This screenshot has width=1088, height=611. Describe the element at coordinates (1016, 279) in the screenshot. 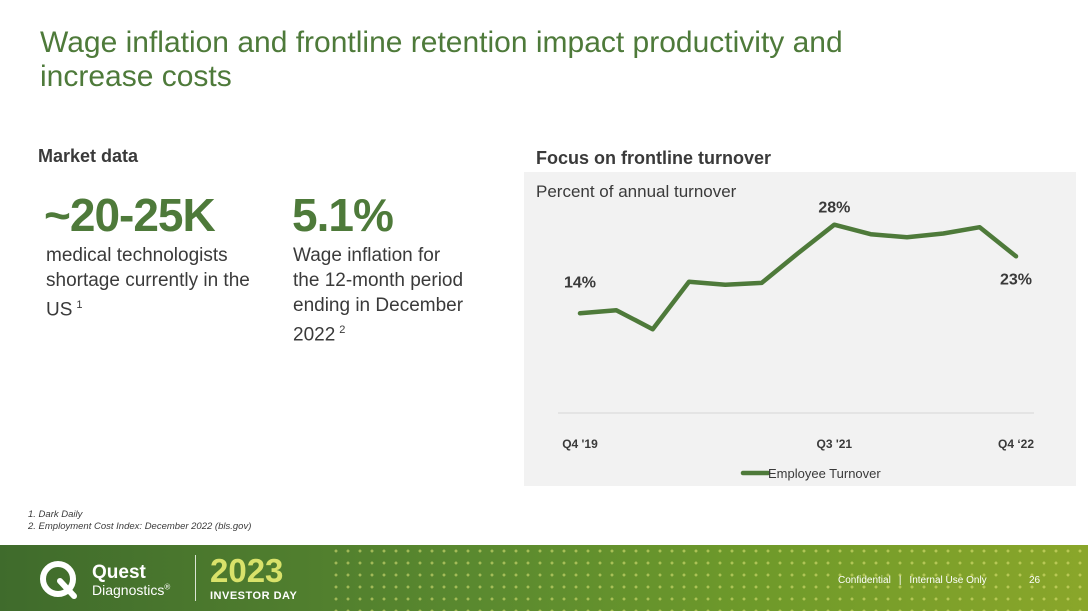

I see `data-label: 23%` at that location.